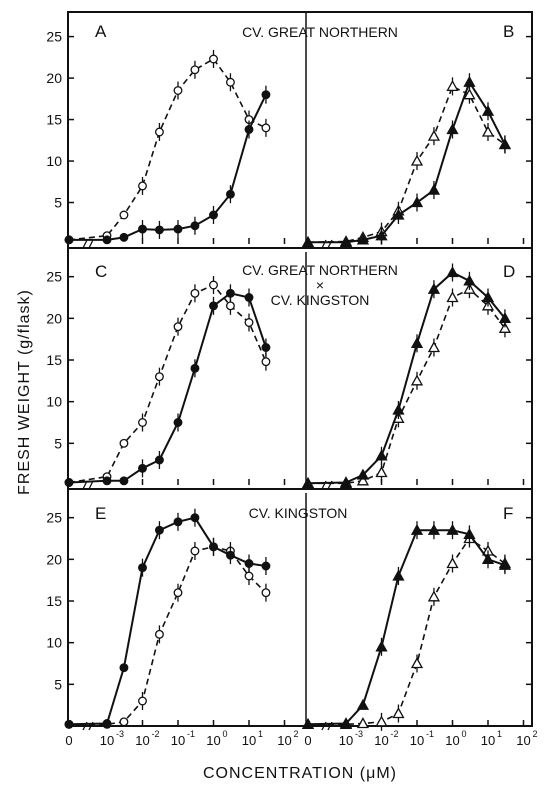 This screenshot has width=546, height=787. Describe the element at coordinates (24, 392) in the screenshot. I see `y-axis-title: FRESH WEIGHT (g/flask)` at that location.